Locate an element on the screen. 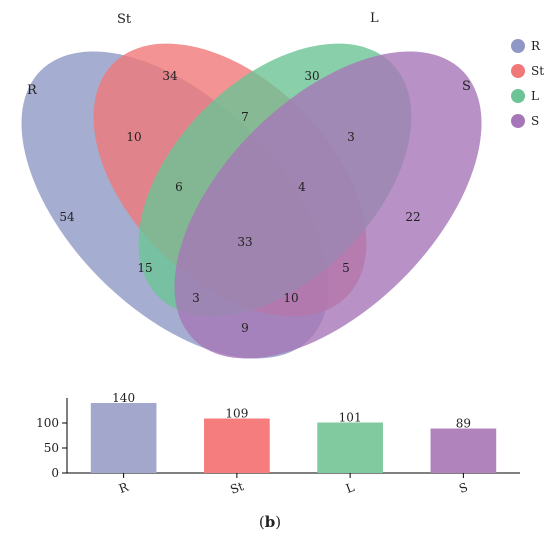  legend-item-r: R is located at coordinates (526, 46).